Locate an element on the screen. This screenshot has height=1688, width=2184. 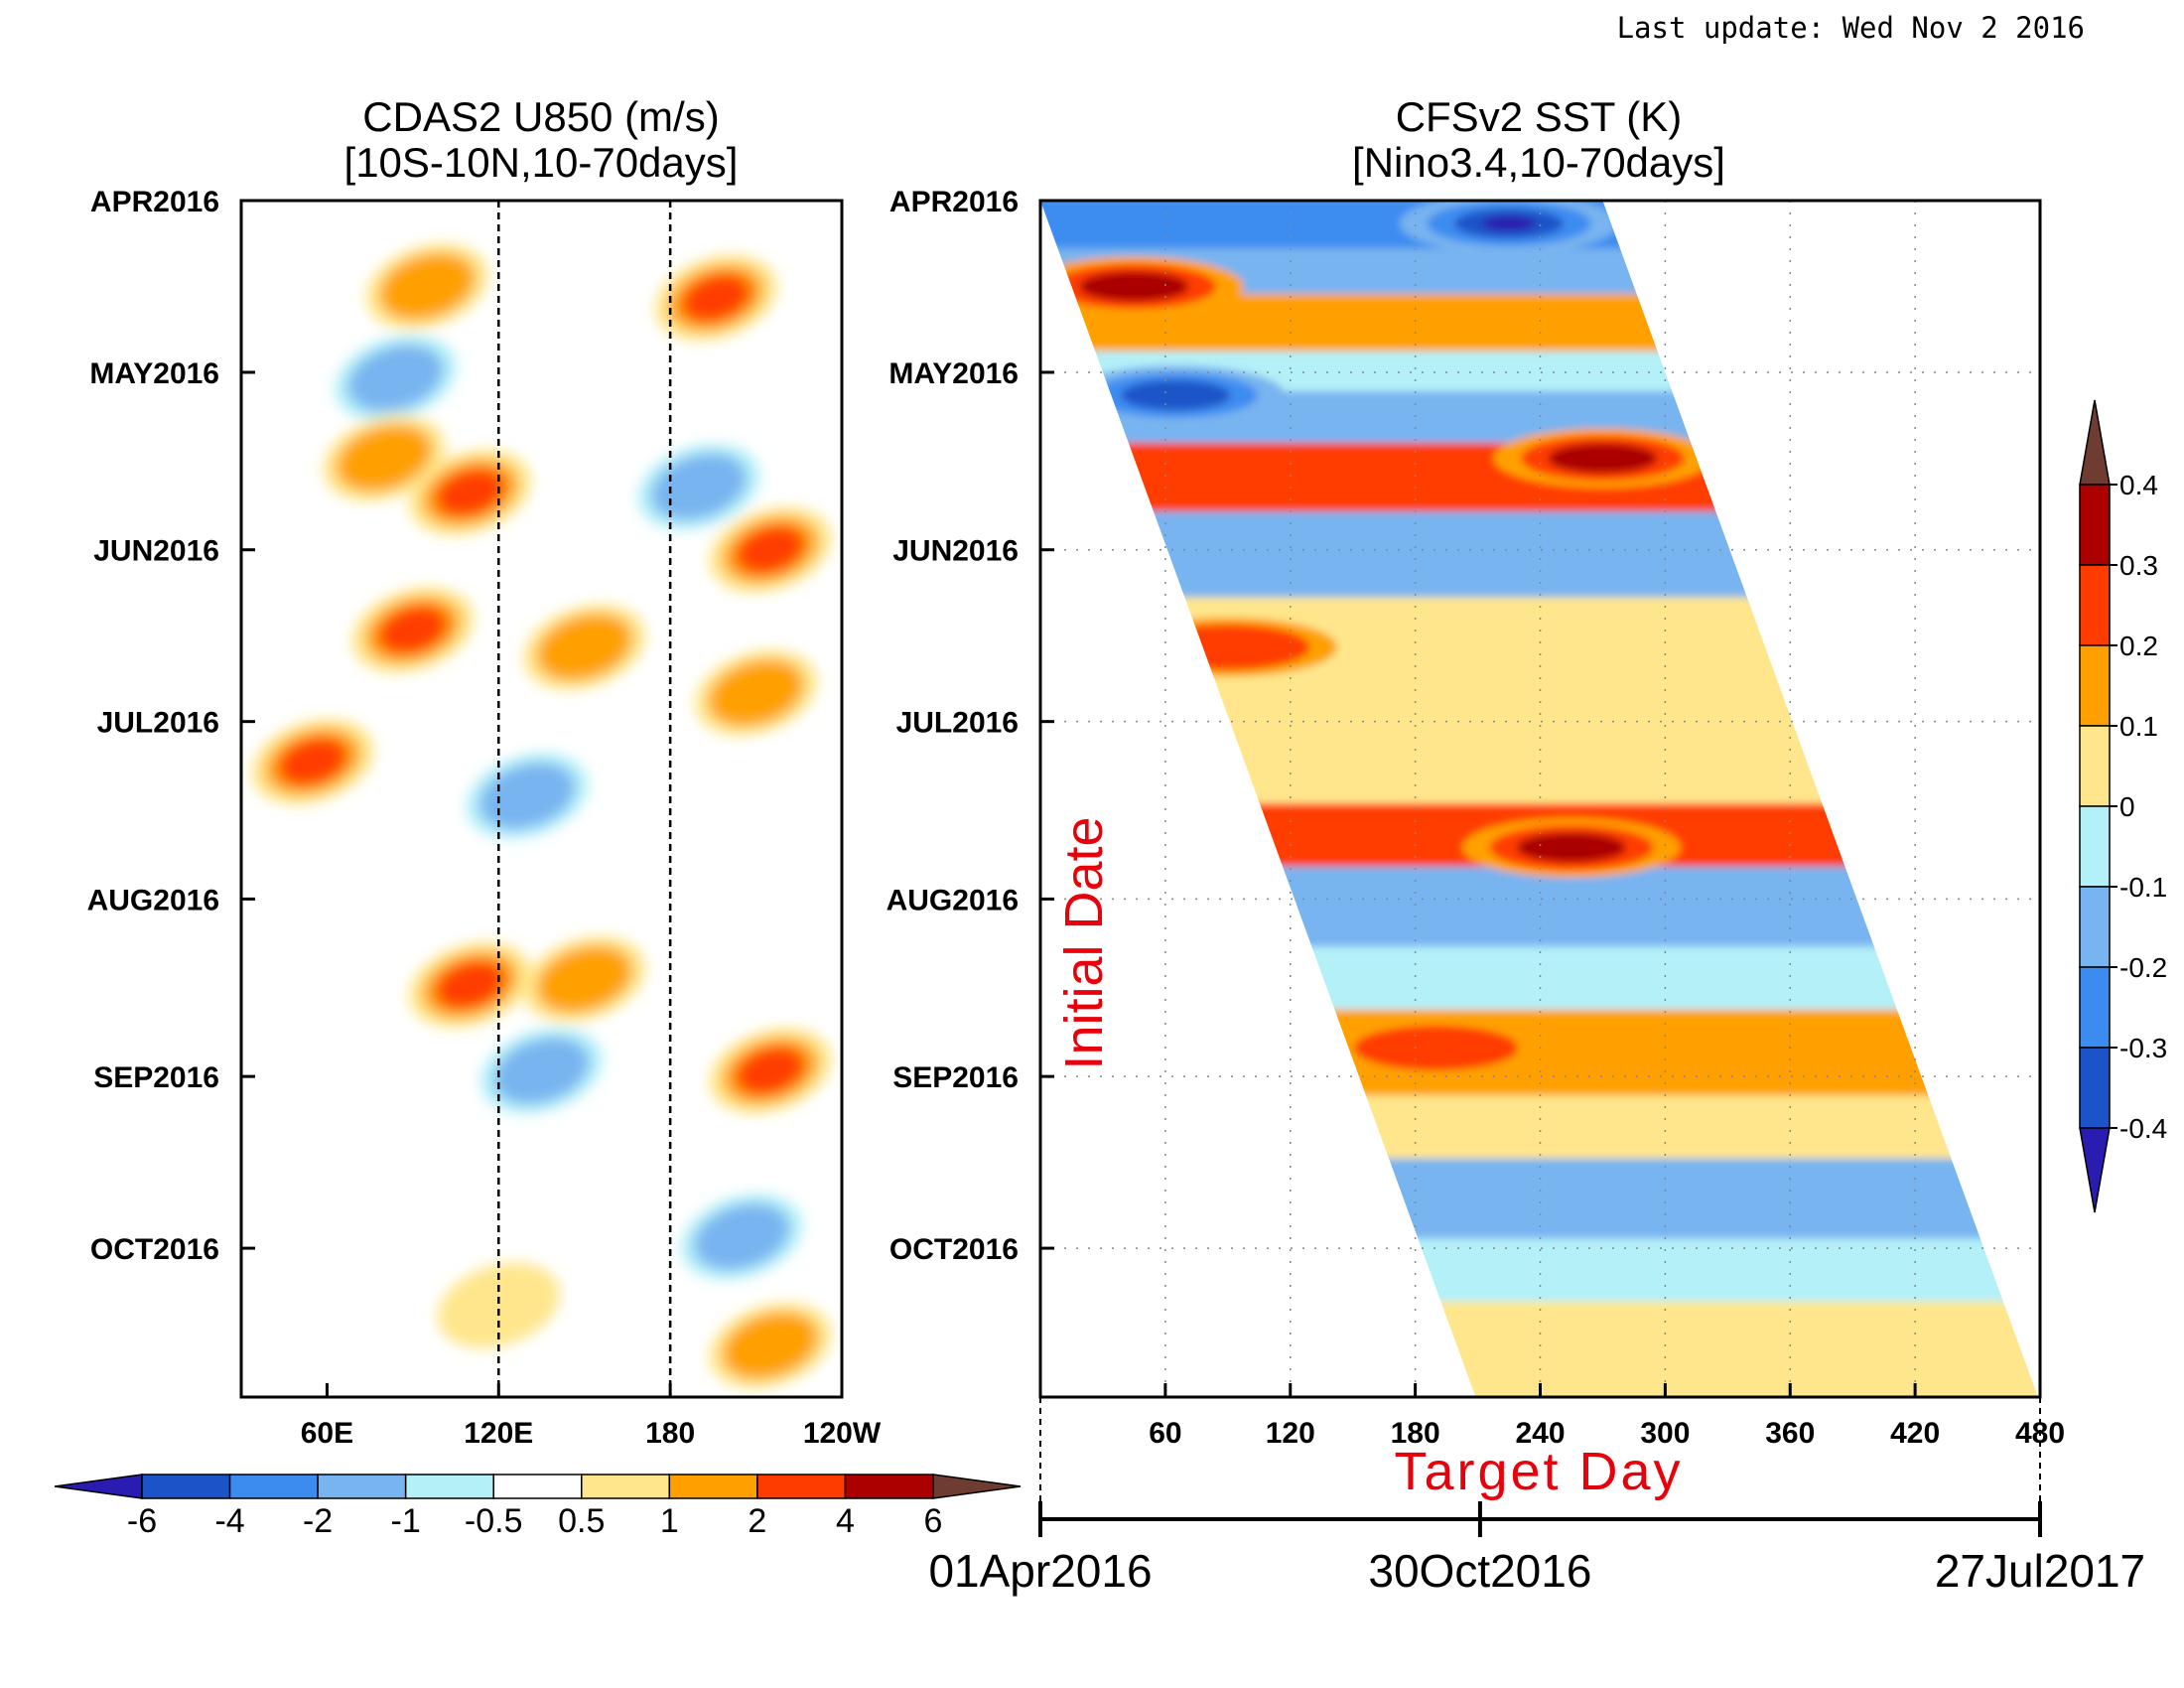
left-x-tick-label: 120W is located at coordinates (842, 1433).